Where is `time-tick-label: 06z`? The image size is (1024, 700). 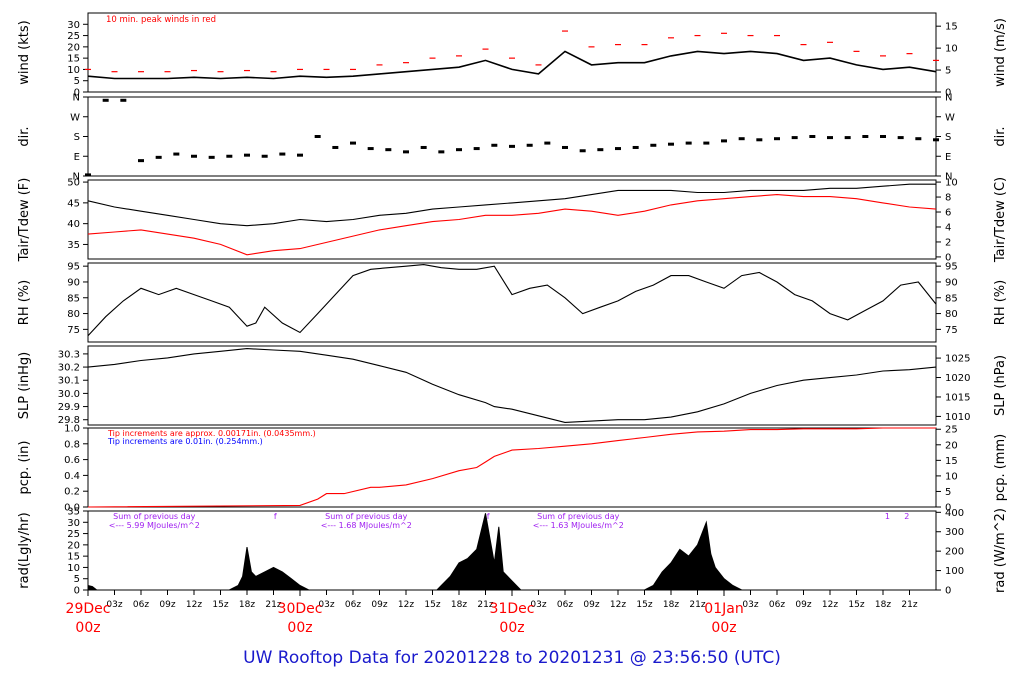
time-tick-label: 06z is located at coordinates (777, 605).